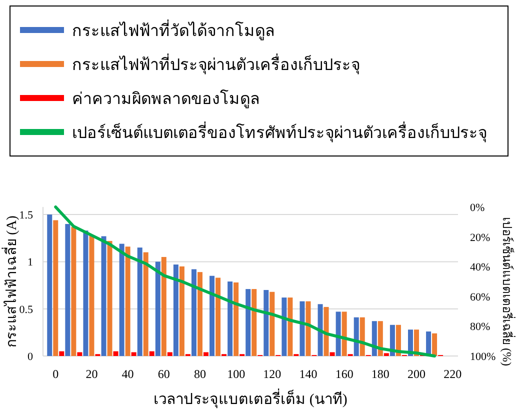 Image resolution: width=520 pixels, height=416 pixels. What do you see at coordinates (216, 64) in the screenshot?
I see `legend-label: กระแสไฟฟ้าที่ประจุผ่านตัวเครื่องเก็บประจุ` at bounding box center [216, 64].